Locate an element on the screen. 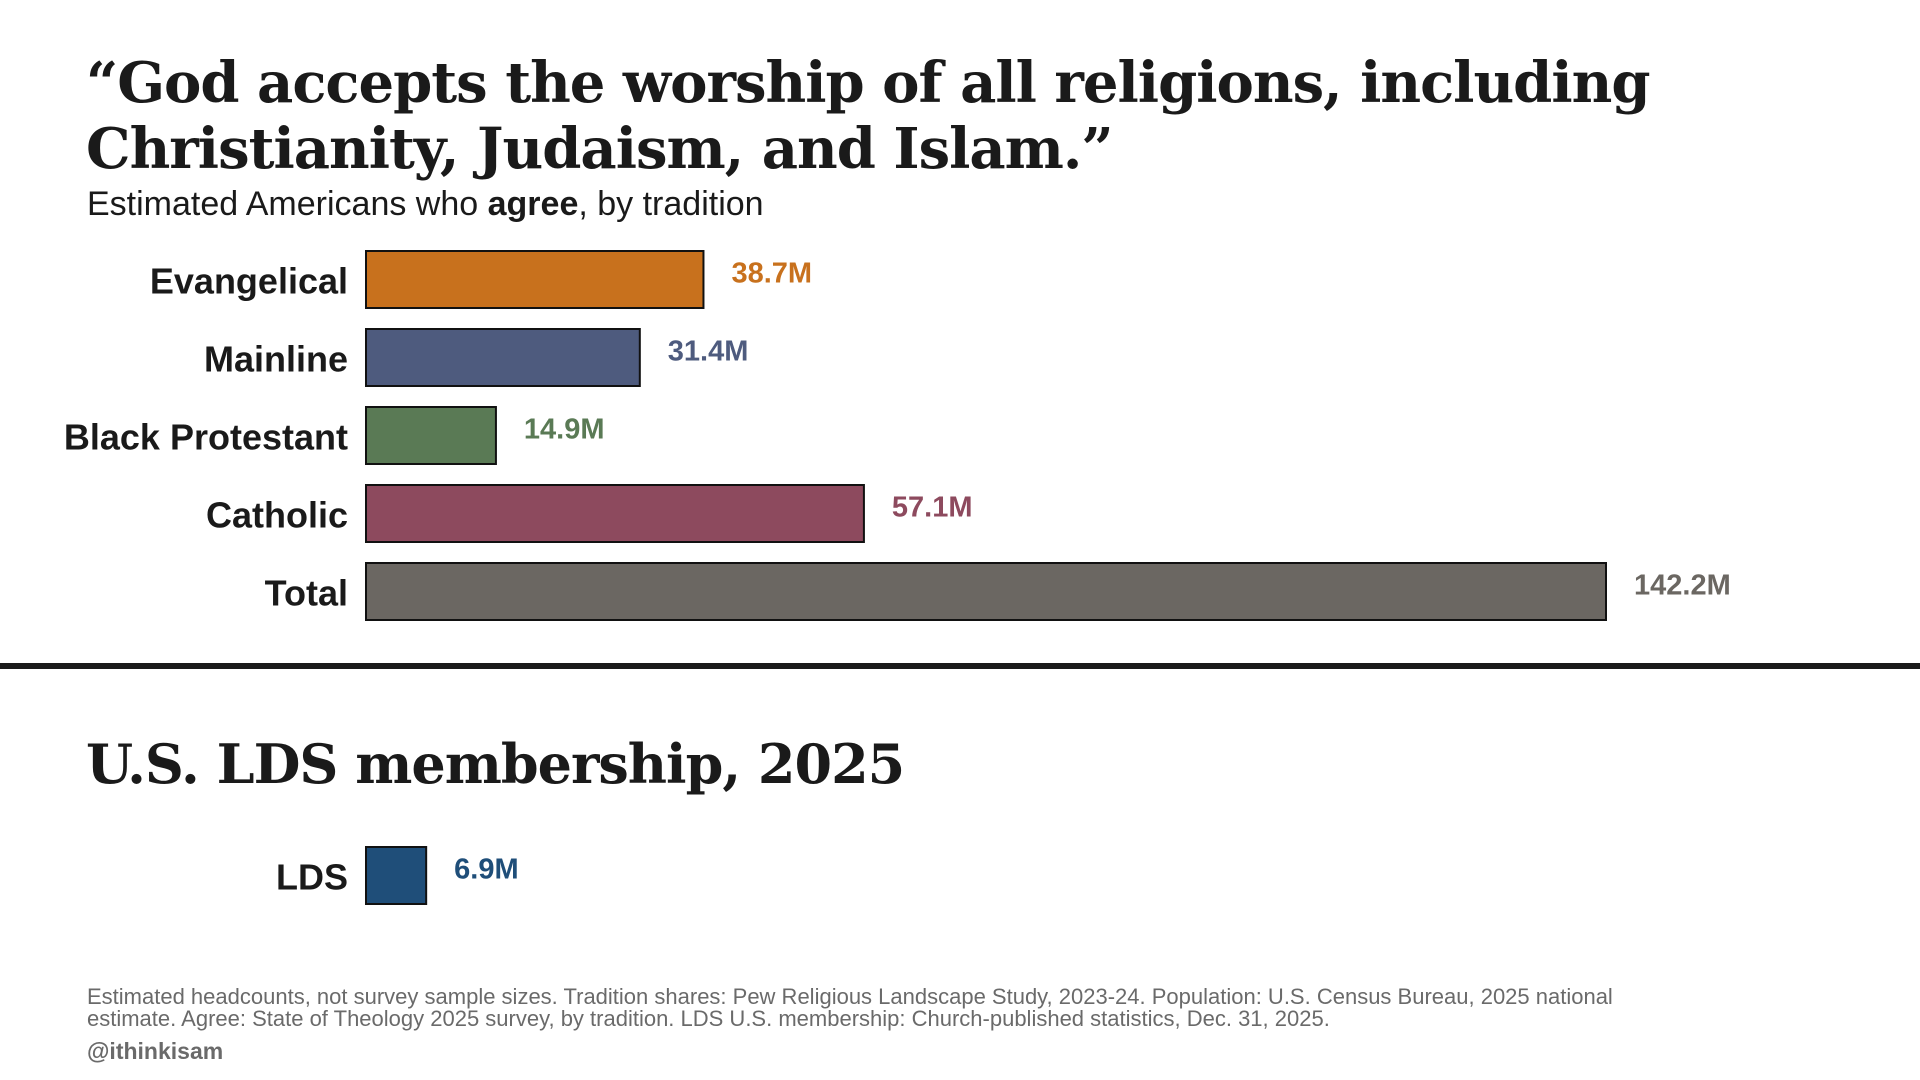 The height and width of the screenshot is (1080, 1920). value-label-evangelical: 38.7M is located at coordinates (771, 274).